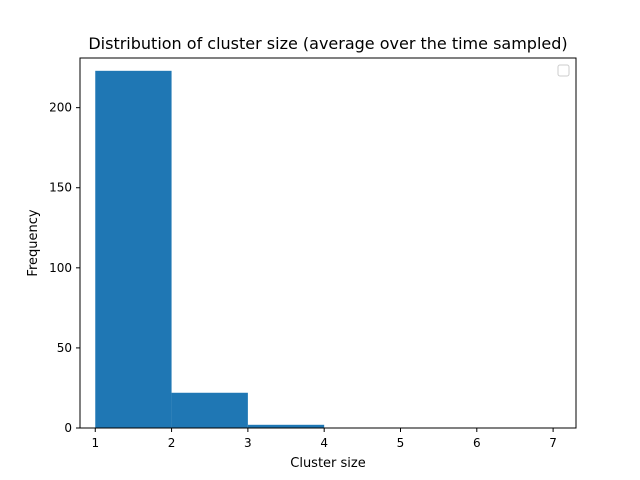  I want to click on x-tick-label: 2, so click(172, 443).